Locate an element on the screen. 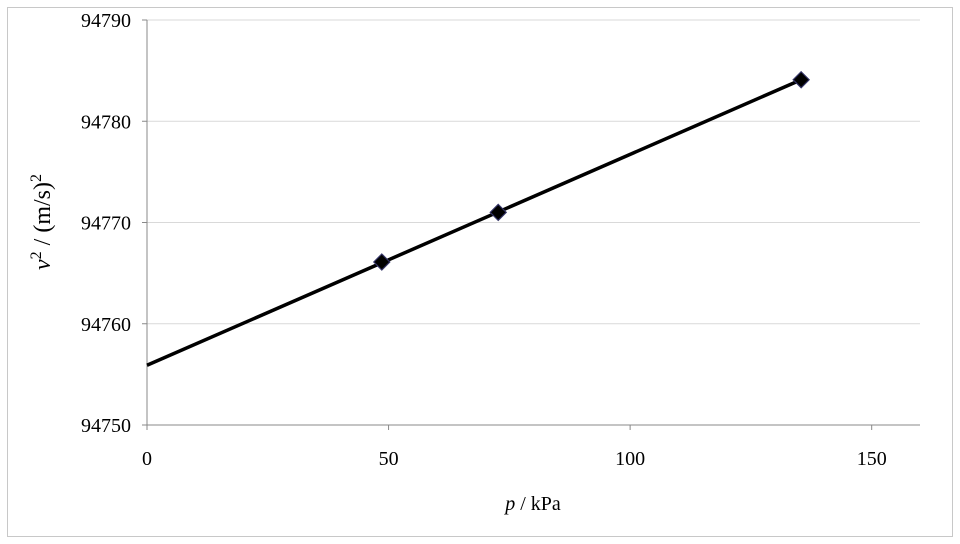 The height and width of the screenshot is (544, 960). x-axis-title-part: / kPa is located at coordinates (538, 504).